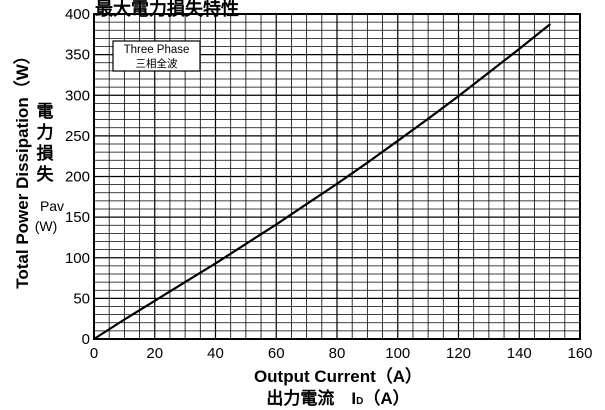 Image resolution: width=605 pixels, height=410 pixels. Describe the element at coordinates (46, 153) in the screenshot. I see `y-axis-label-jp-char: 損` at that location.